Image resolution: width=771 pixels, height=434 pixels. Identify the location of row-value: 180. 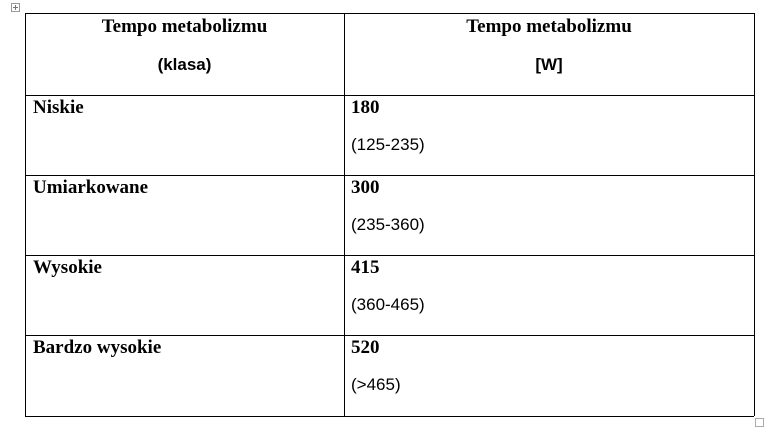
(365, 107).